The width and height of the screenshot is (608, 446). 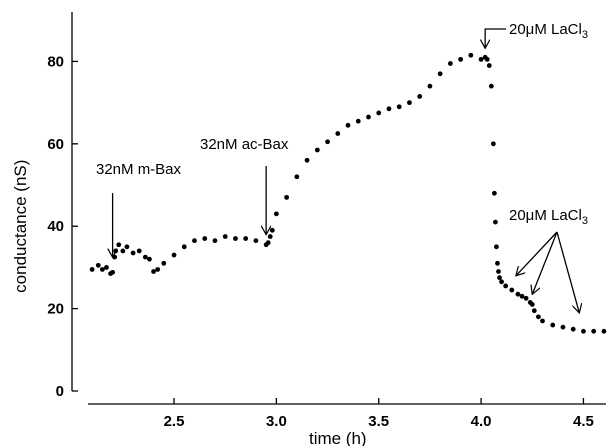 What do you see at coordinates (139, 169) in the screenshot?
I see `annotation-m-bax-label: 32nM m-Bax` at bounding box center [139, 169].